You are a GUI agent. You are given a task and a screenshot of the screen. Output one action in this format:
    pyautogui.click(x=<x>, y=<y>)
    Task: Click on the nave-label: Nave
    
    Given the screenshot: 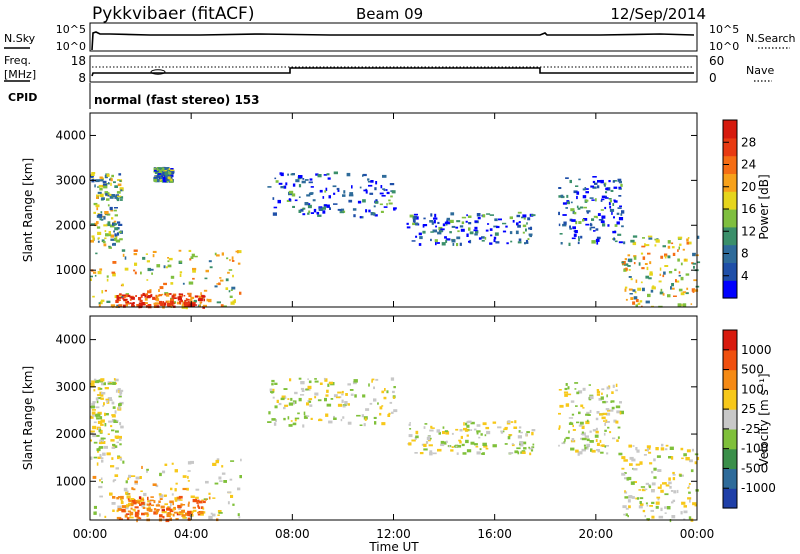 What is the action you would take?
    pyautogui.click(x=760, y=70)
    